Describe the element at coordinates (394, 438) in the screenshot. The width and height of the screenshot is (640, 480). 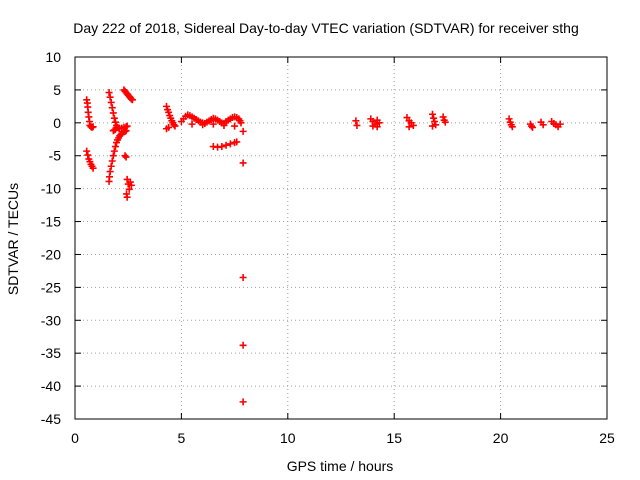
I see `x-tick-label: 15` at that location.